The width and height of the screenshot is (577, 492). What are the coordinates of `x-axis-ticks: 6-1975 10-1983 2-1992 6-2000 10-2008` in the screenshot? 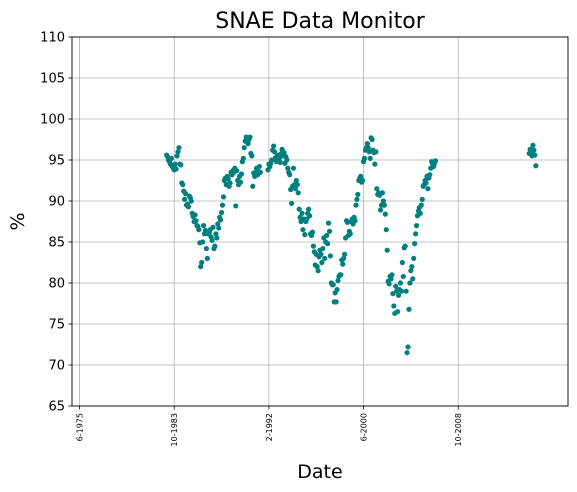 It's located at (269, 426).